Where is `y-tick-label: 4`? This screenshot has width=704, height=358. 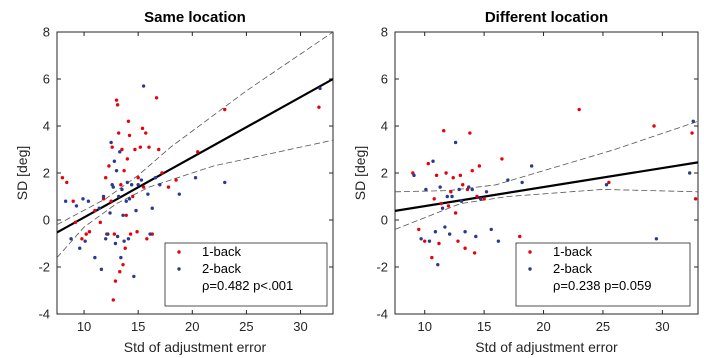 y-tick-label: 4 is located at coordinates (46, 126).